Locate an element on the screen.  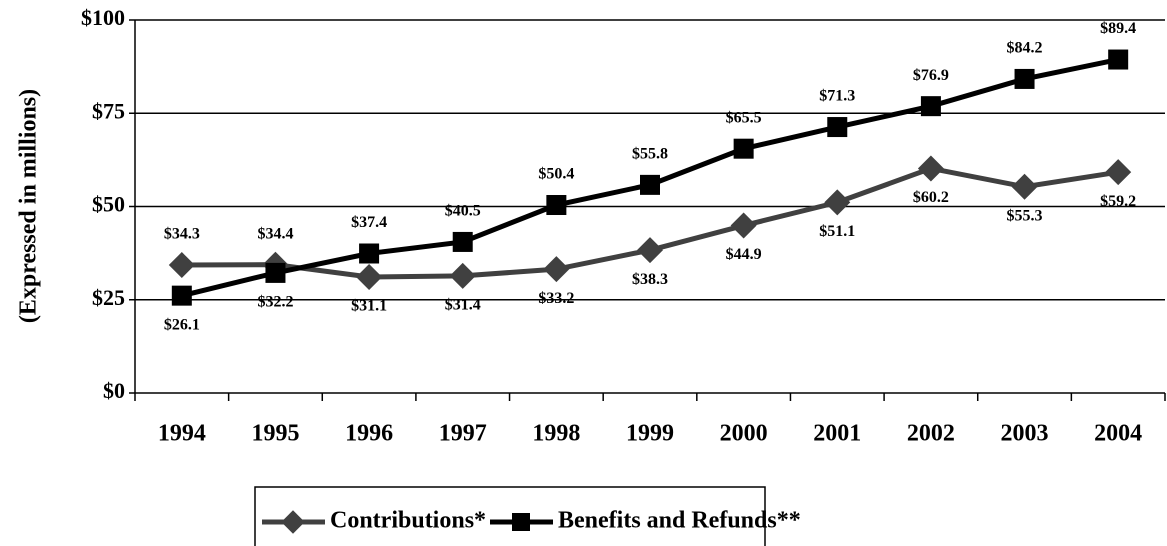
data-label: $51.1 is located at coordinates (837, 231).